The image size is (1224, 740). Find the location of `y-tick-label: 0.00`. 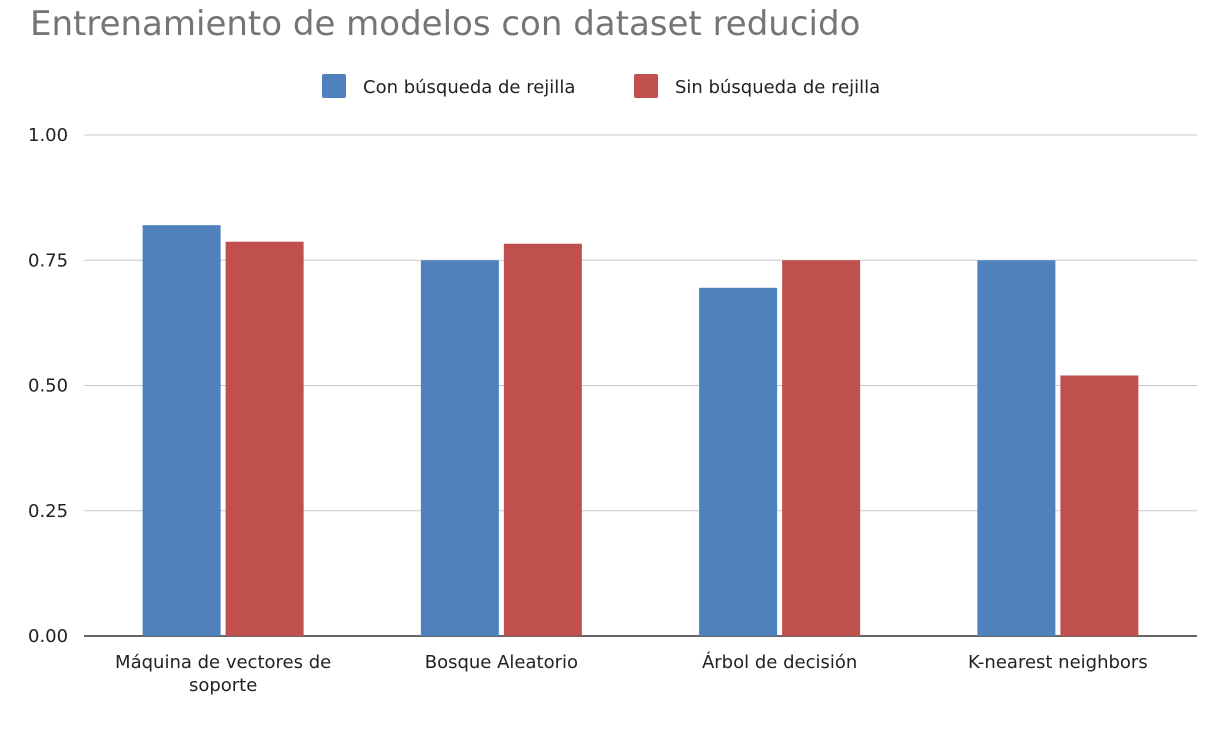

y-tick-label: 0.00 is located at coordinates (48, 636).